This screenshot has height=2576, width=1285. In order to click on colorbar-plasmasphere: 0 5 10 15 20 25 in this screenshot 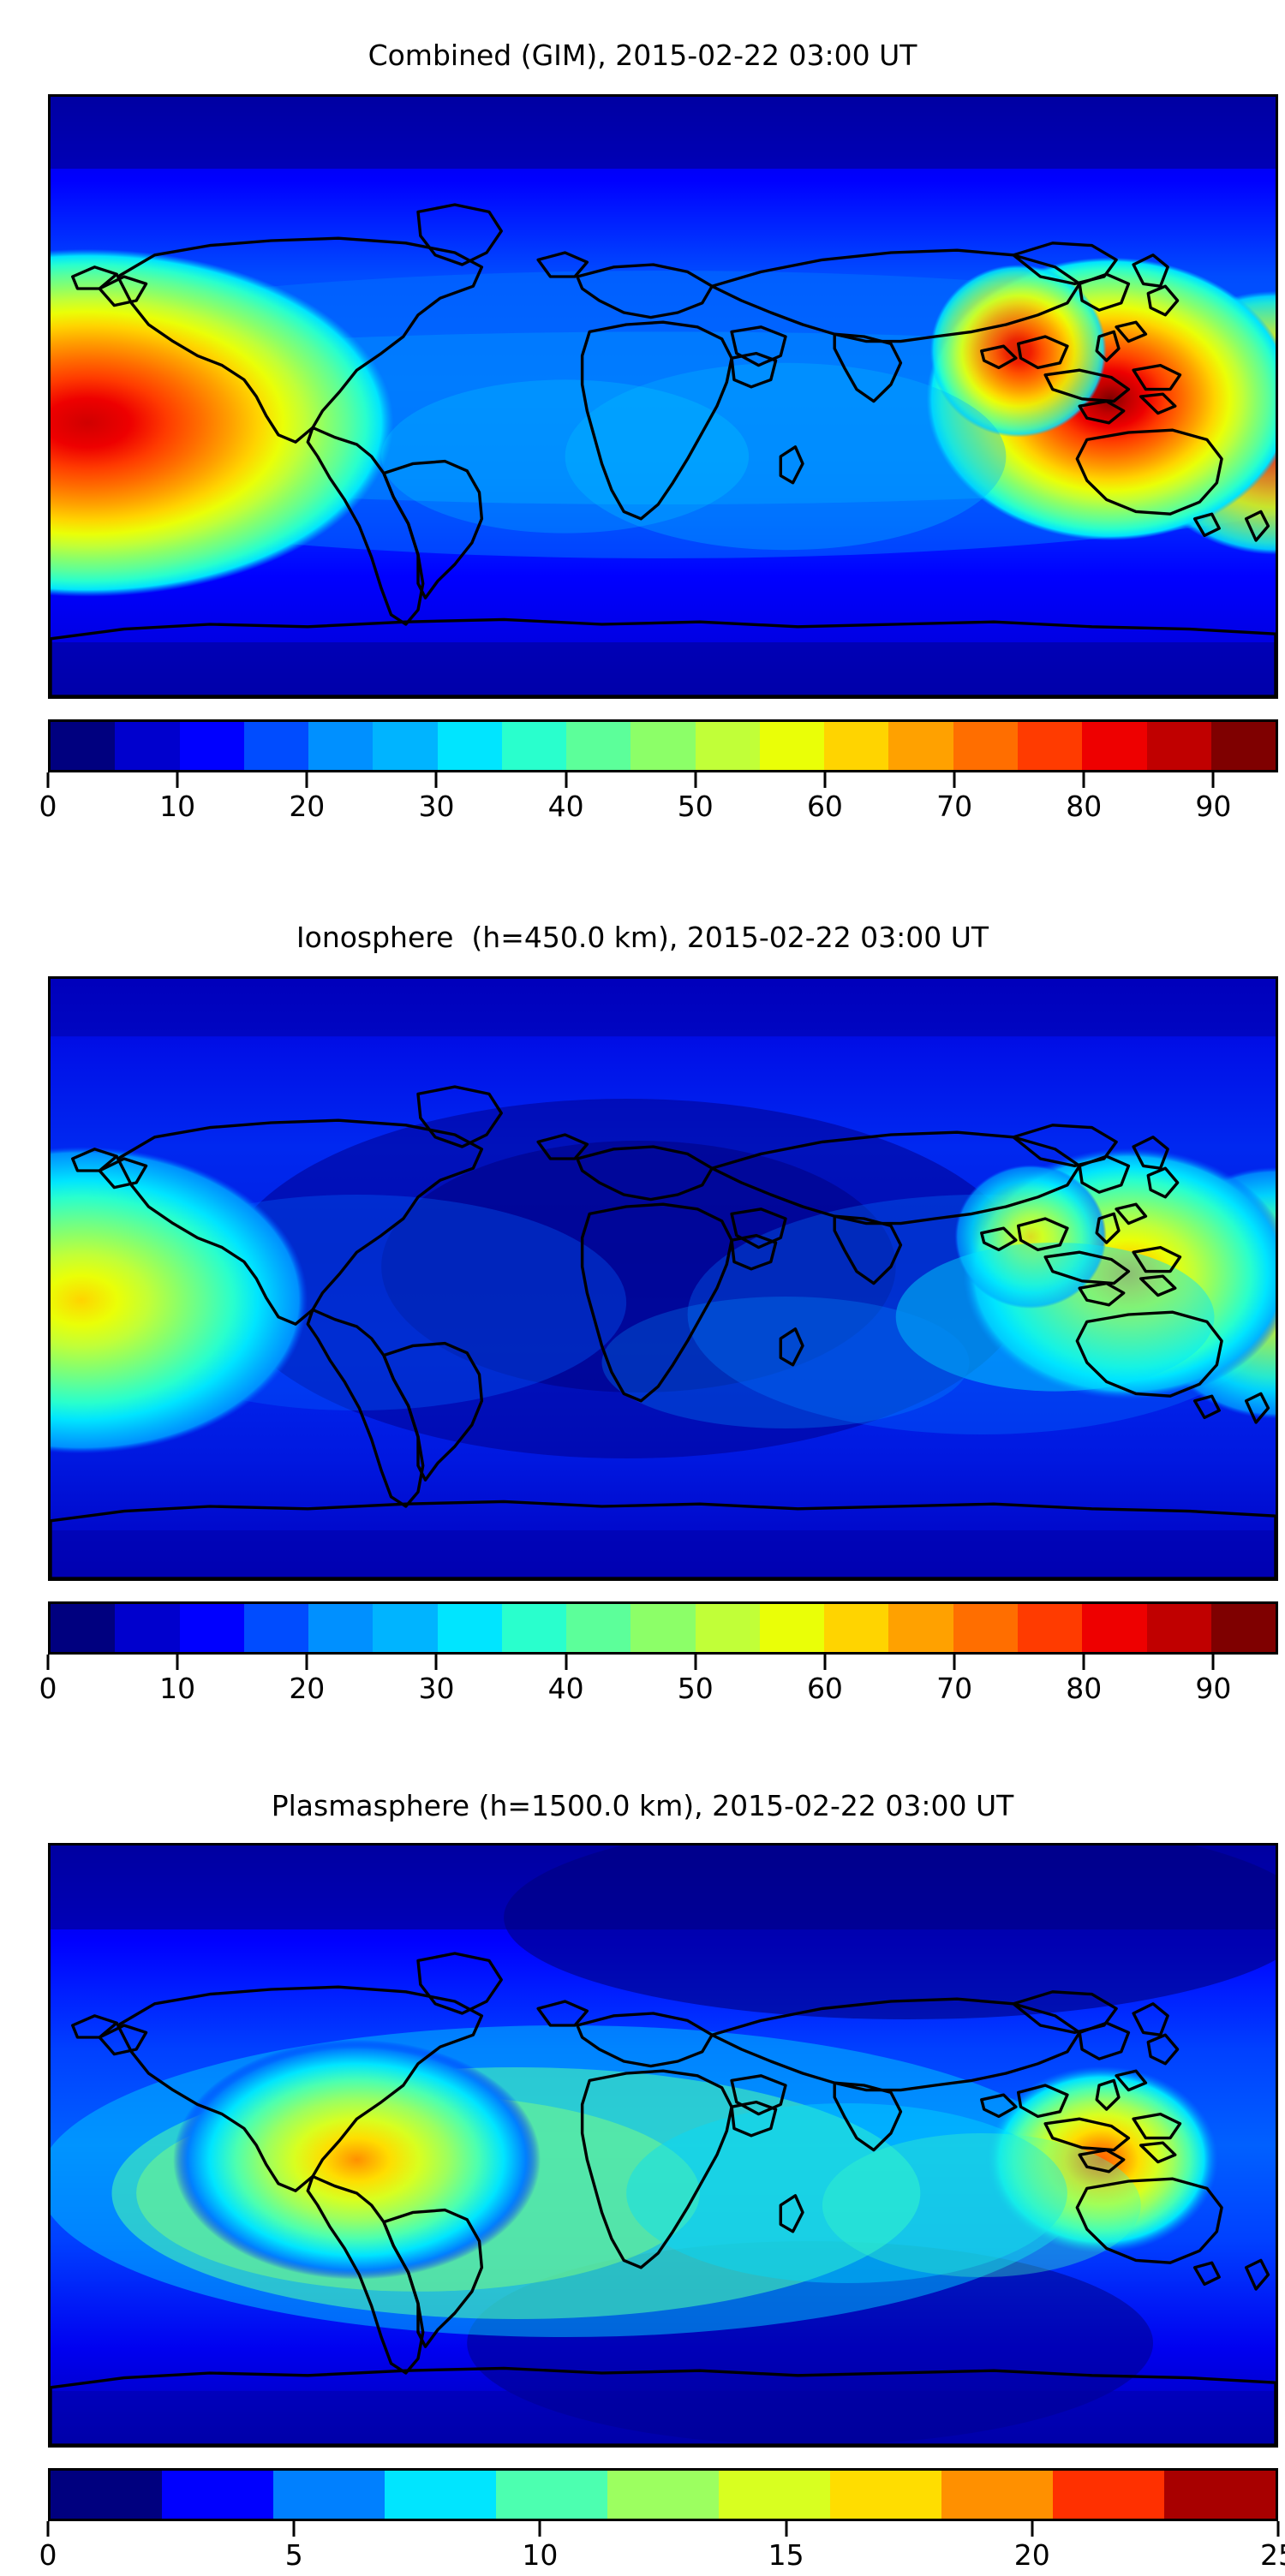, I will do `click(662, 2522)`.